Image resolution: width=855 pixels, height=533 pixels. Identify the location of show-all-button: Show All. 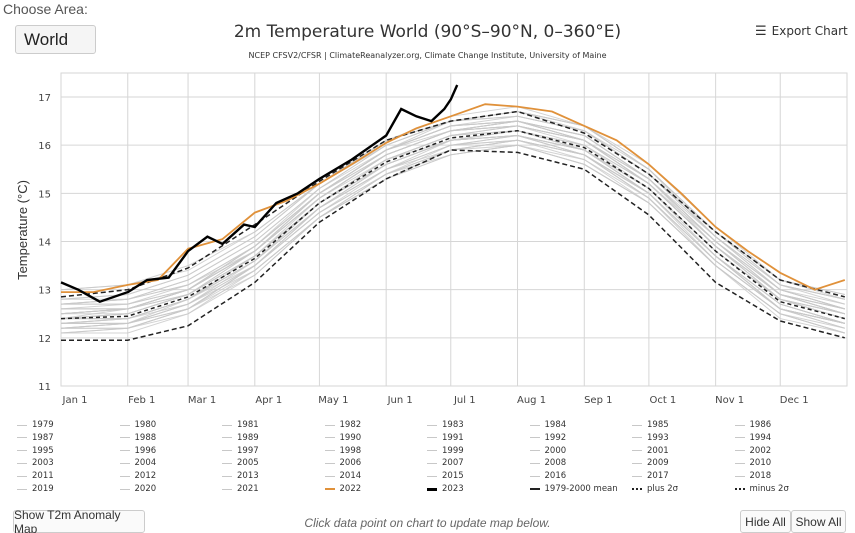
(818, 521).